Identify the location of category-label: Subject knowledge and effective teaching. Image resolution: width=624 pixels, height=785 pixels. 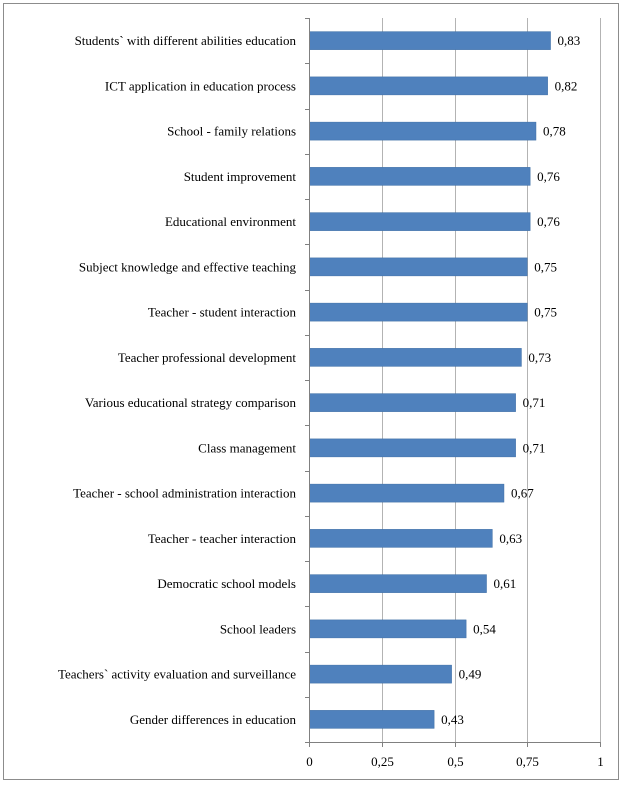
(188, 266).